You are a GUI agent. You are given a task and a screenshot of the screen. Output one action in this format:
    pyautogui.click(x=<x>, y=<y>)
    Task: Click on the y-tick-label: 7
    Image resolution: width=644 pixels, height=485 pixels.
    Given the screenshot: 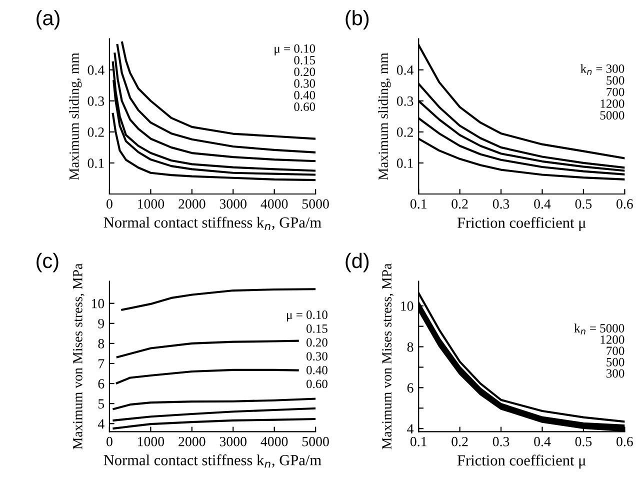 What is the action you would take?
    pyautogui.click(x=101, y=363)
    